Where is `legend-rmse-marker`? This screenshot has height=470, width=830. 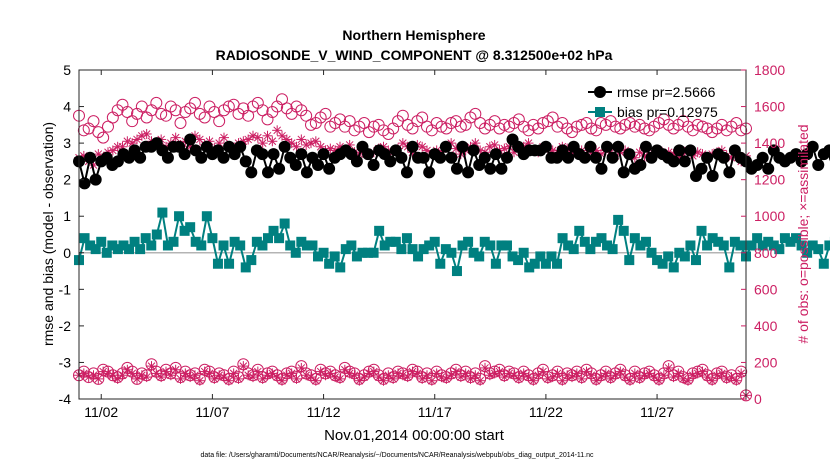 legend-rmse-marker is located at coordinates (600, 92).